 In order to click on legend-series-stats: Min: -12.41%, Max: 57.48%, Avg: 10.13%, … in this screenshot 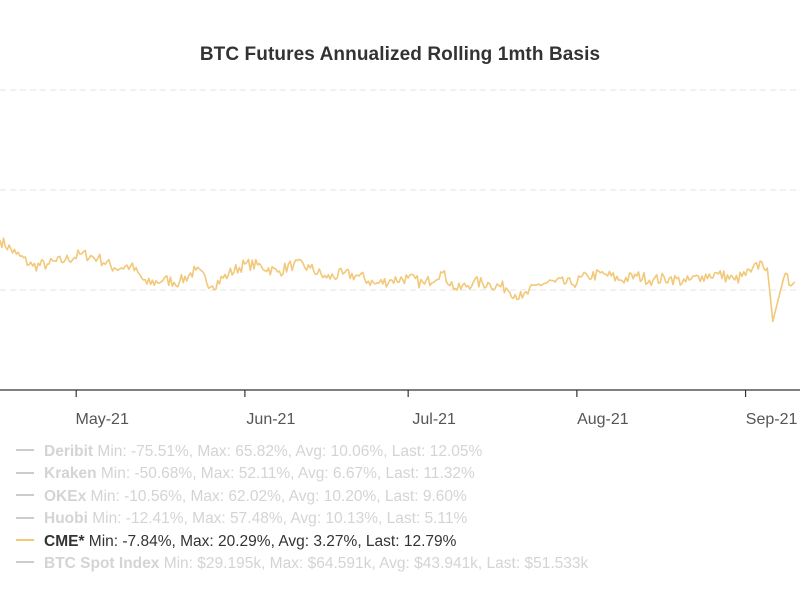, I will do `click(280, 519)`.